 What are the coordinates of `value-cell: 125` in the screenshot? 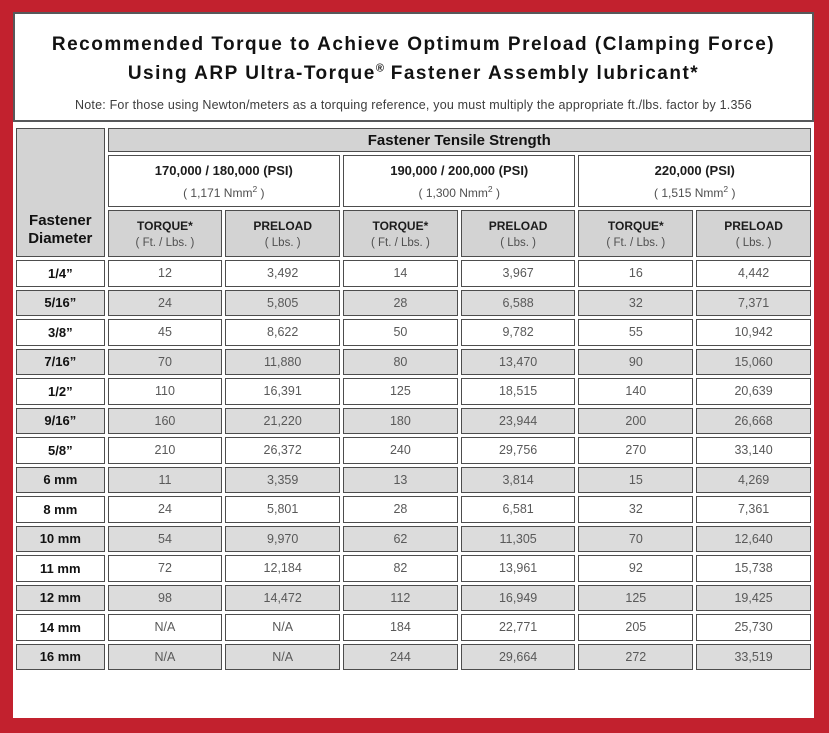 It's located at (400, 391).